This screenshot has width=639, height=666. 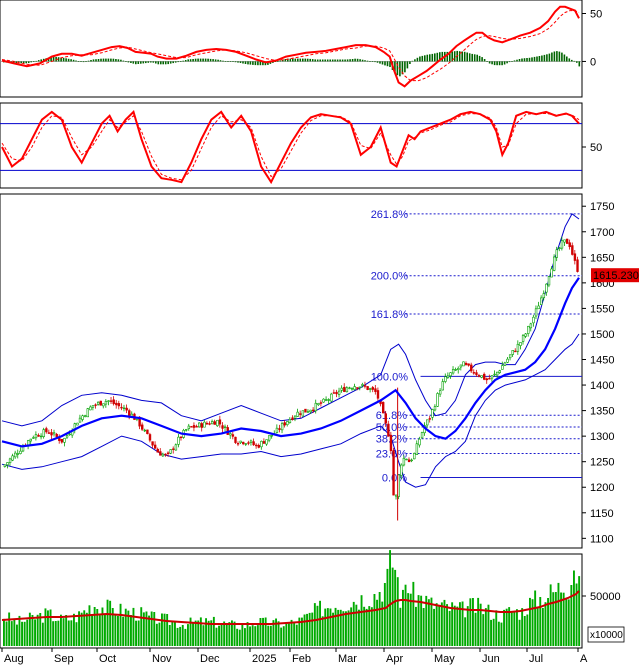 I want to click on x-axis-month-label: Apr, so click(x=394, y=659).